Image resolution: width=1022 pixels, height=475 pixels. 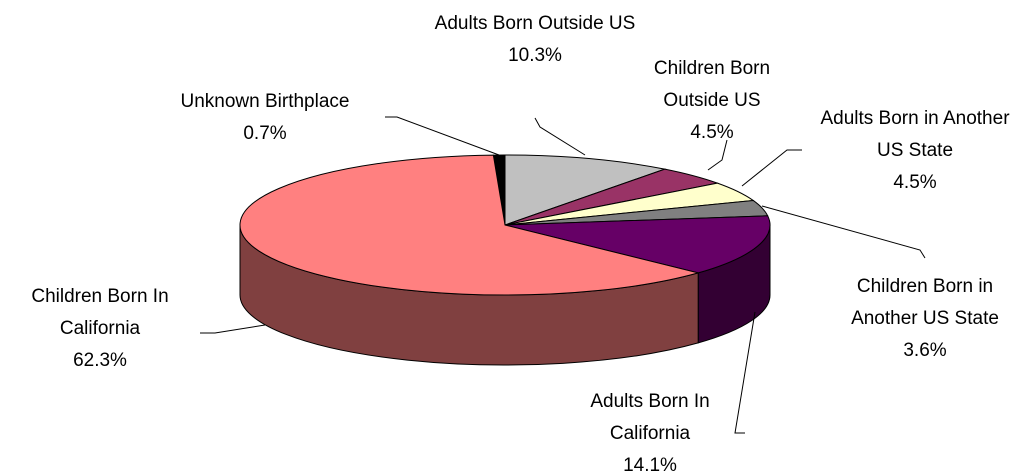 What do you see at coordinates (925, 350) in the screenshot?
I see `label-value: 3.6%` at bounding box center [925, 350].